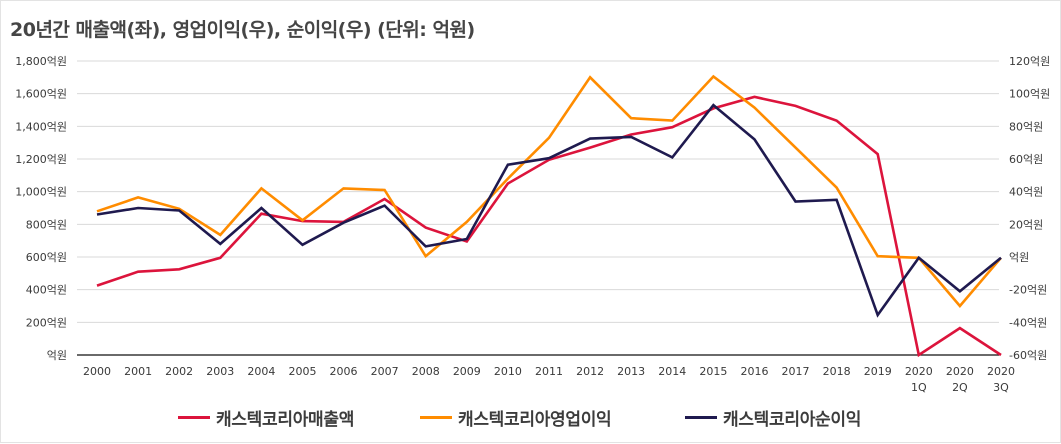 The height and width of the screenshot is (444, 1061). Describe the element at coordinates (919, 379) in the screenshot. I see `x-tick-label: 2020 1Q` at that location.